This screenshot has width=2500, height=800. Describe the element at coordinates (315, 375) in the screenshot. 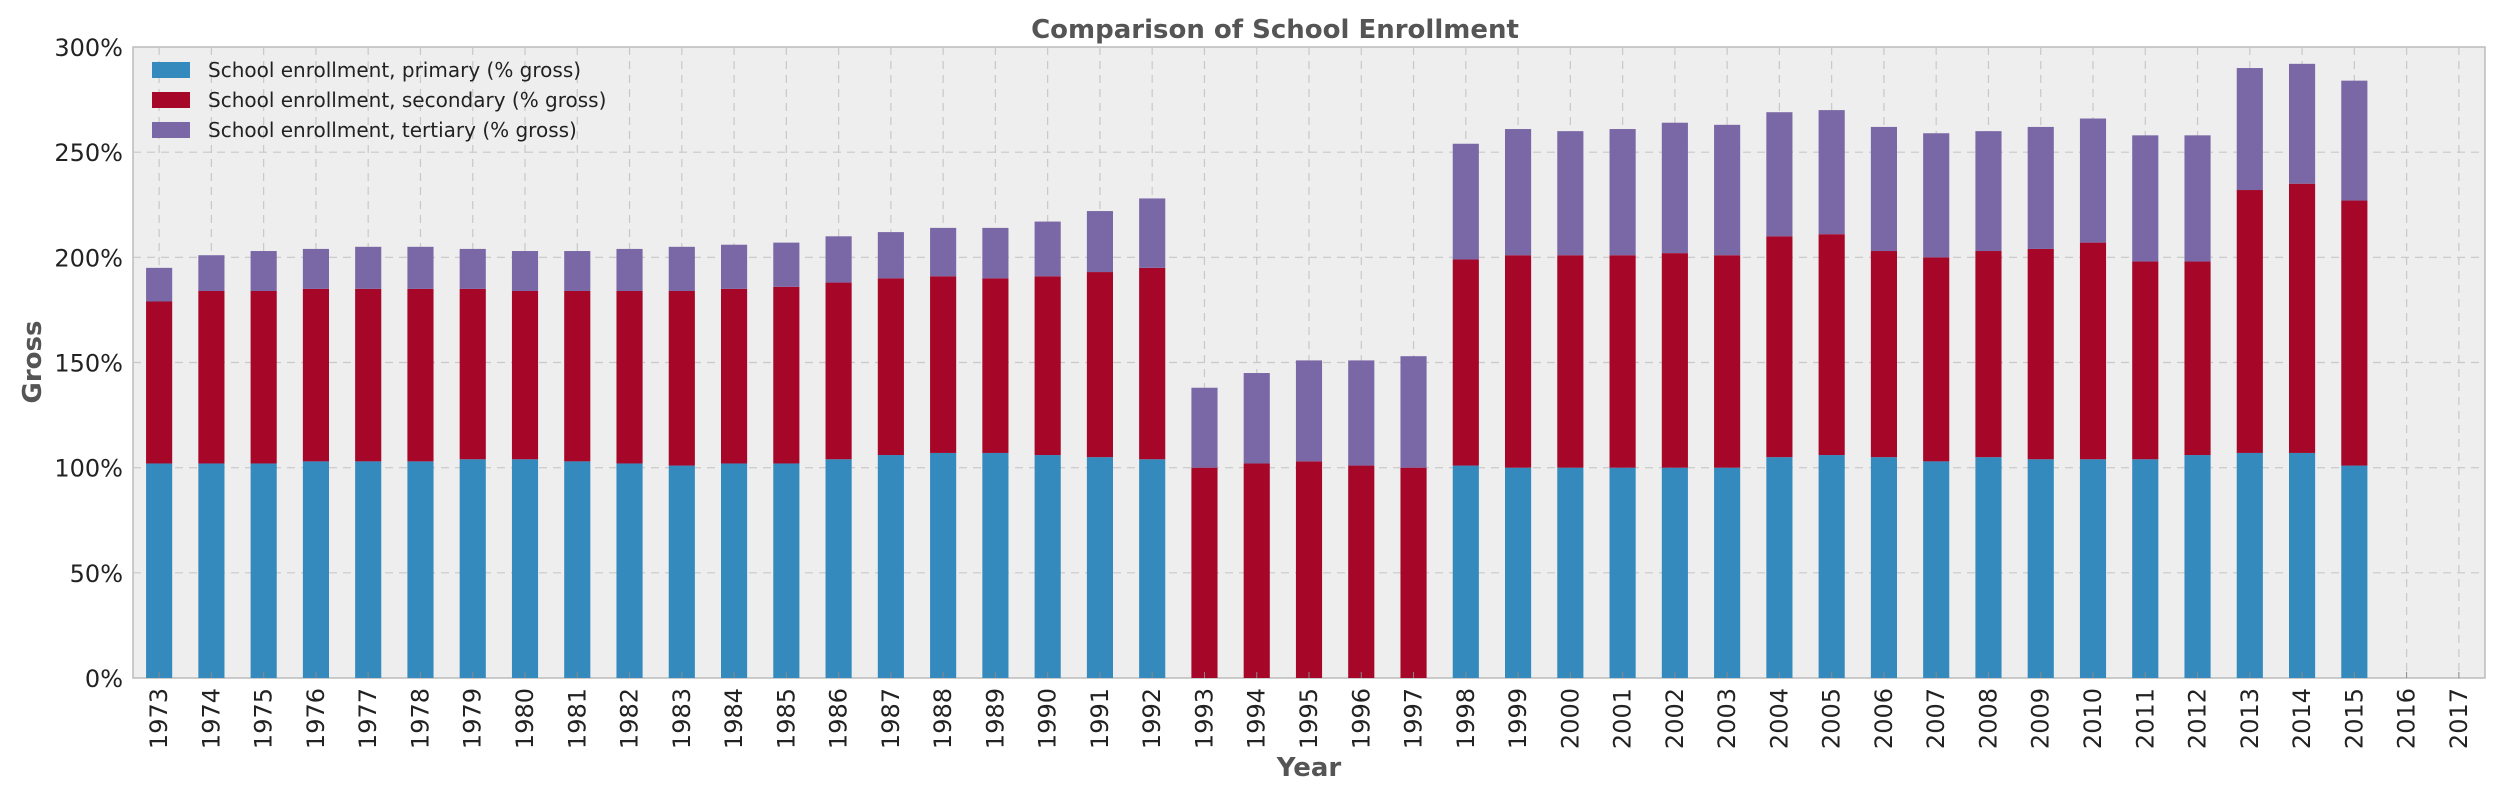

I see `bar-segment-secondary-1976` at that location.